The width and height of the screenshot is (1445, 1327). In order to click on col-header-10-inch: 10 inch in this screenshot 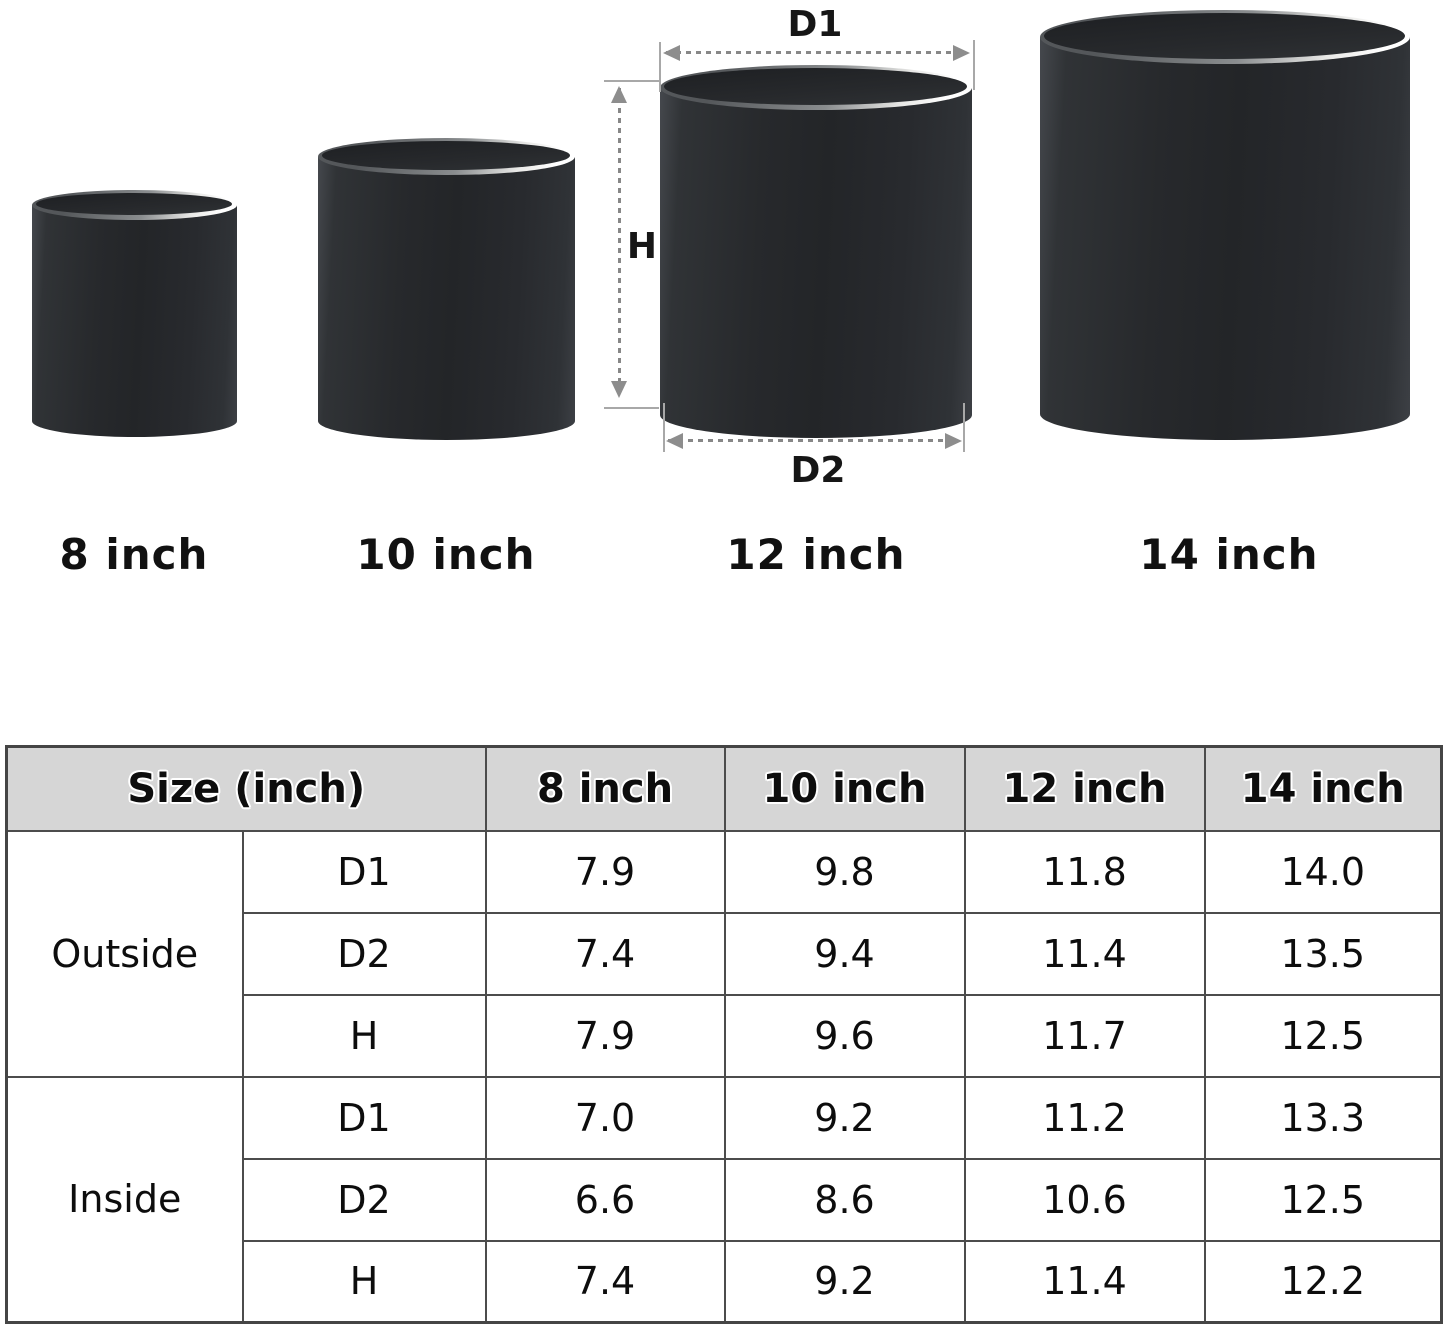, I will do `click(844, 788)`.